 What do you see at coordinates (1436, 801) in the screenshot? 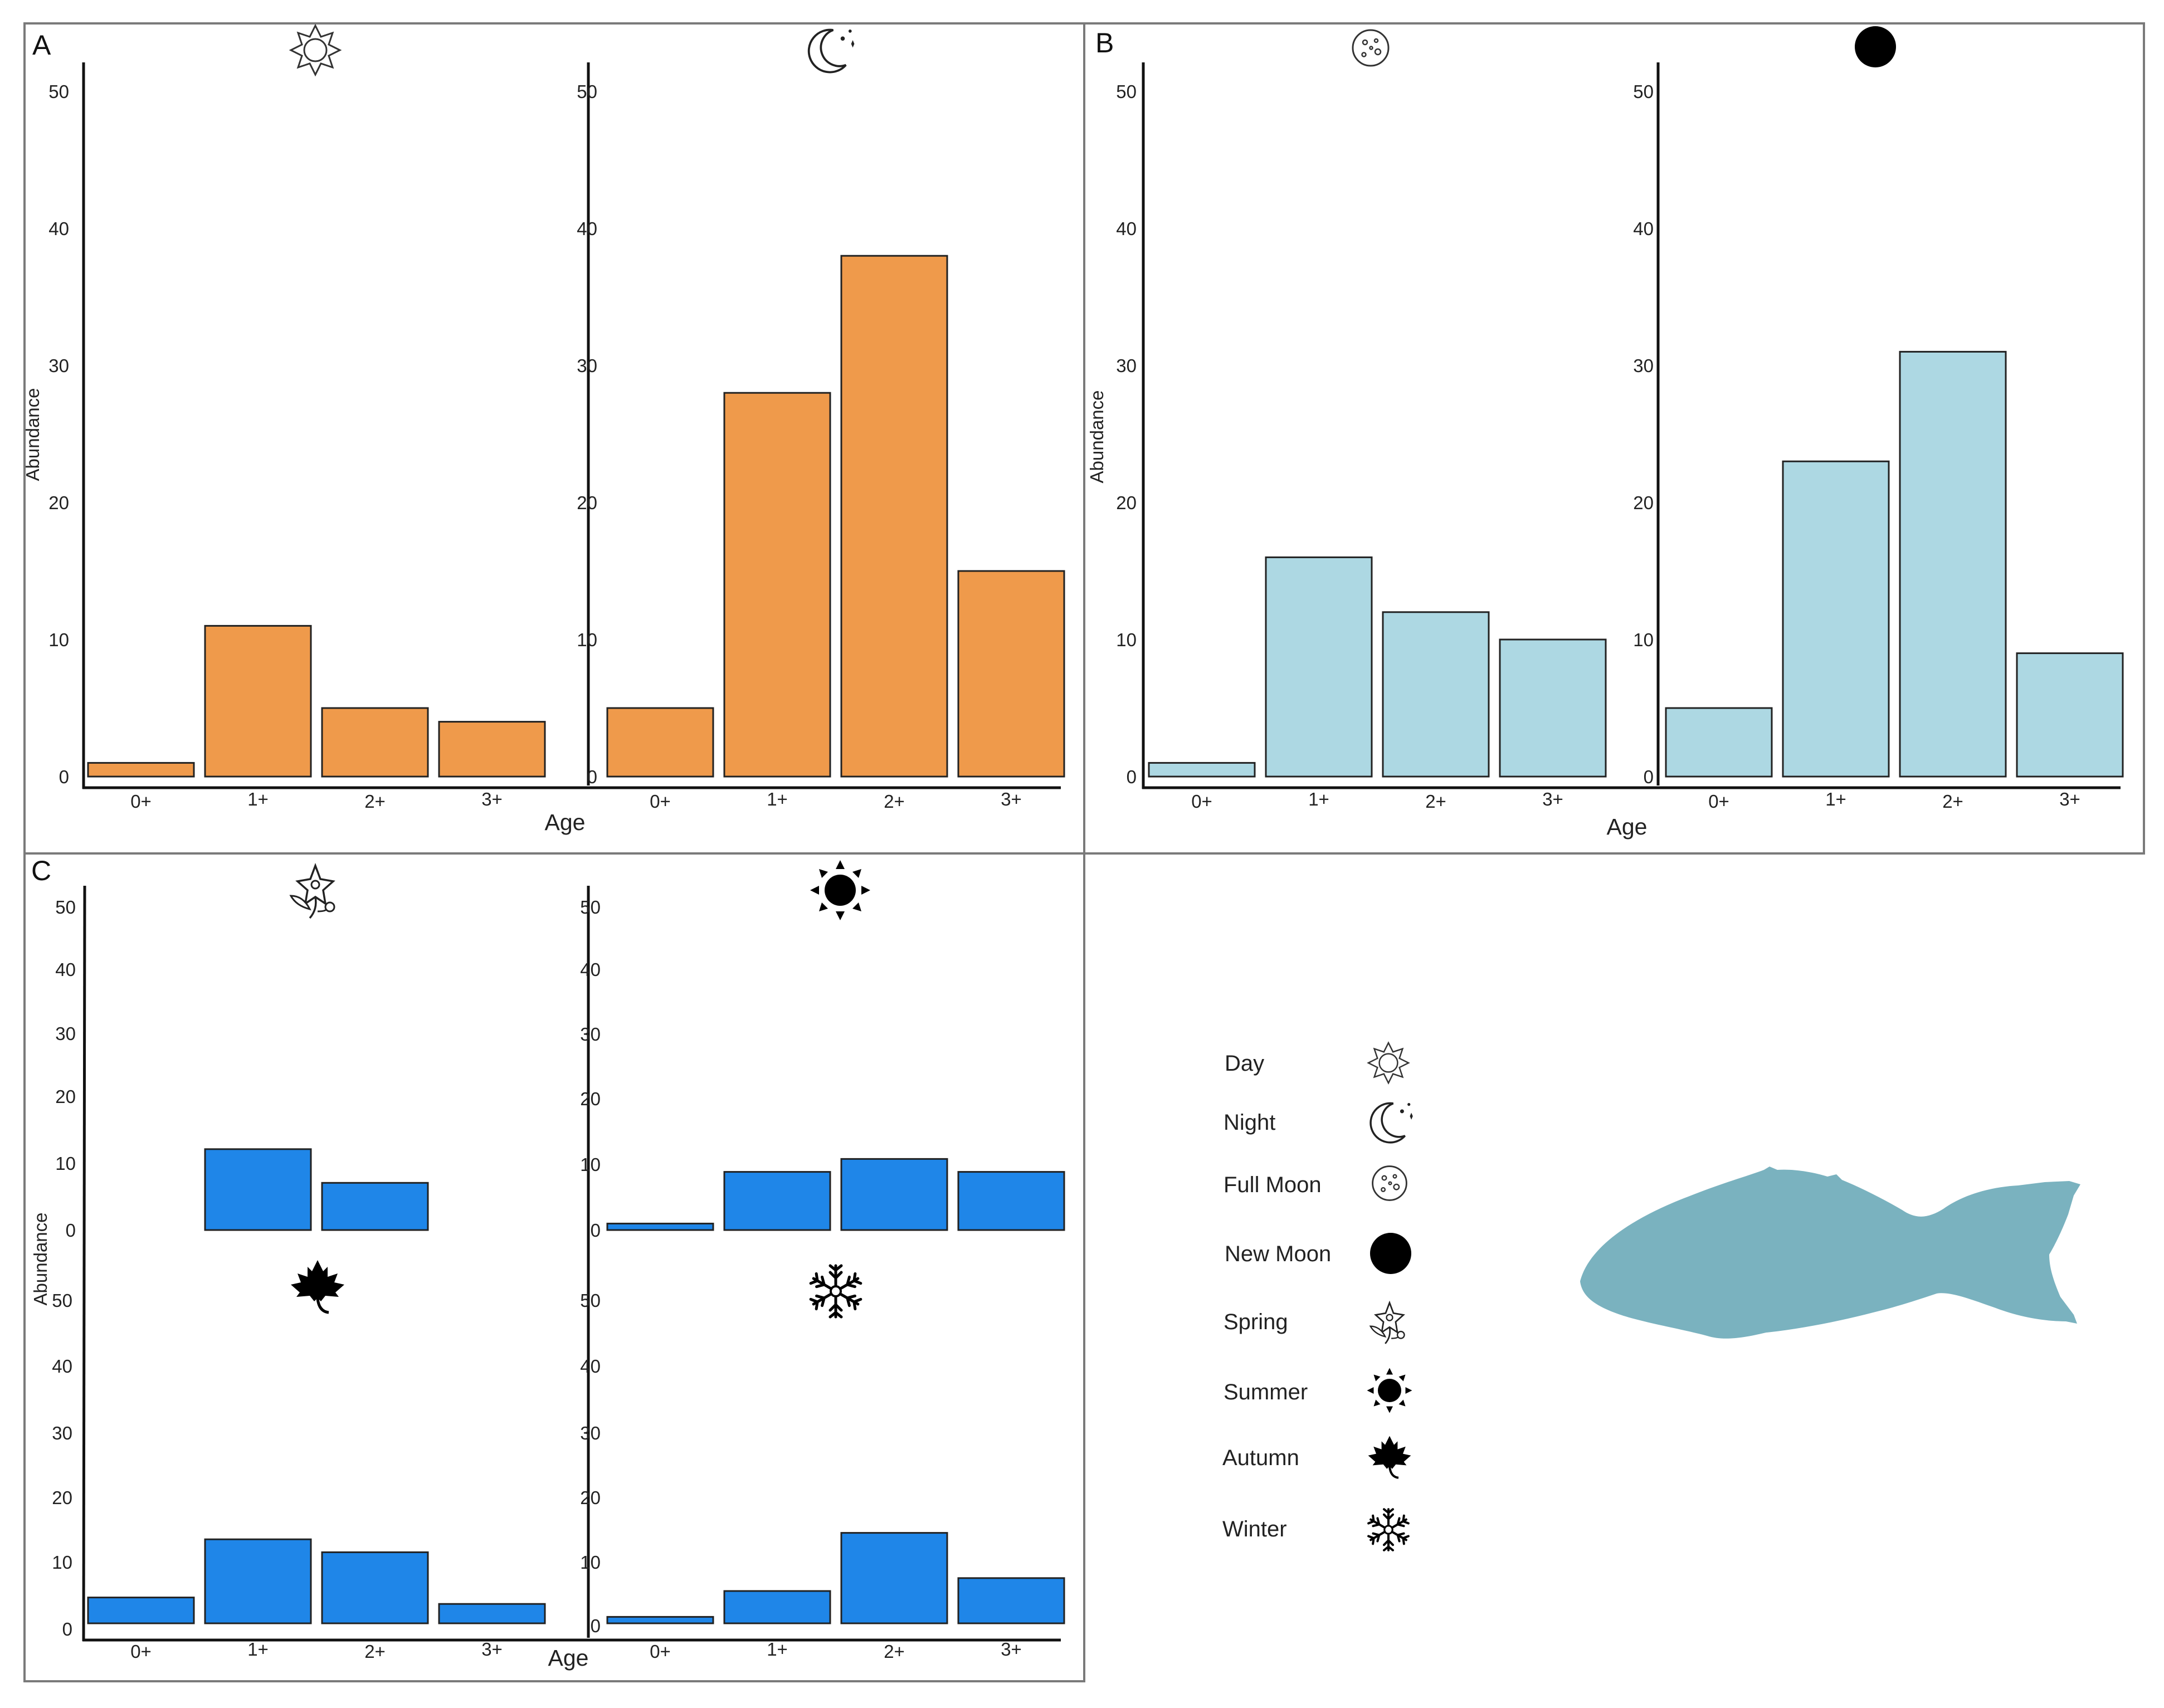
I see `B-fullmoon-xtick-2+: 2+` at bounding box center [1436, 801].